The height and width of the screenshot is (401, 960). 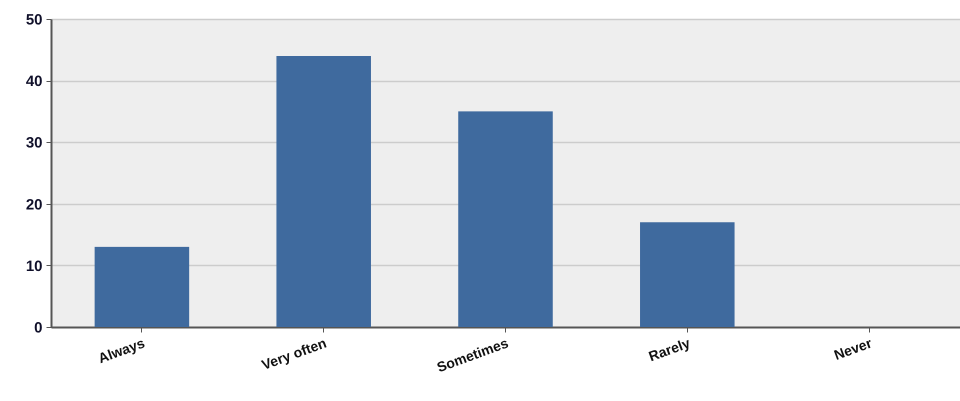 I want to click on y-tick-label: 50, so click(x=34, y=20).